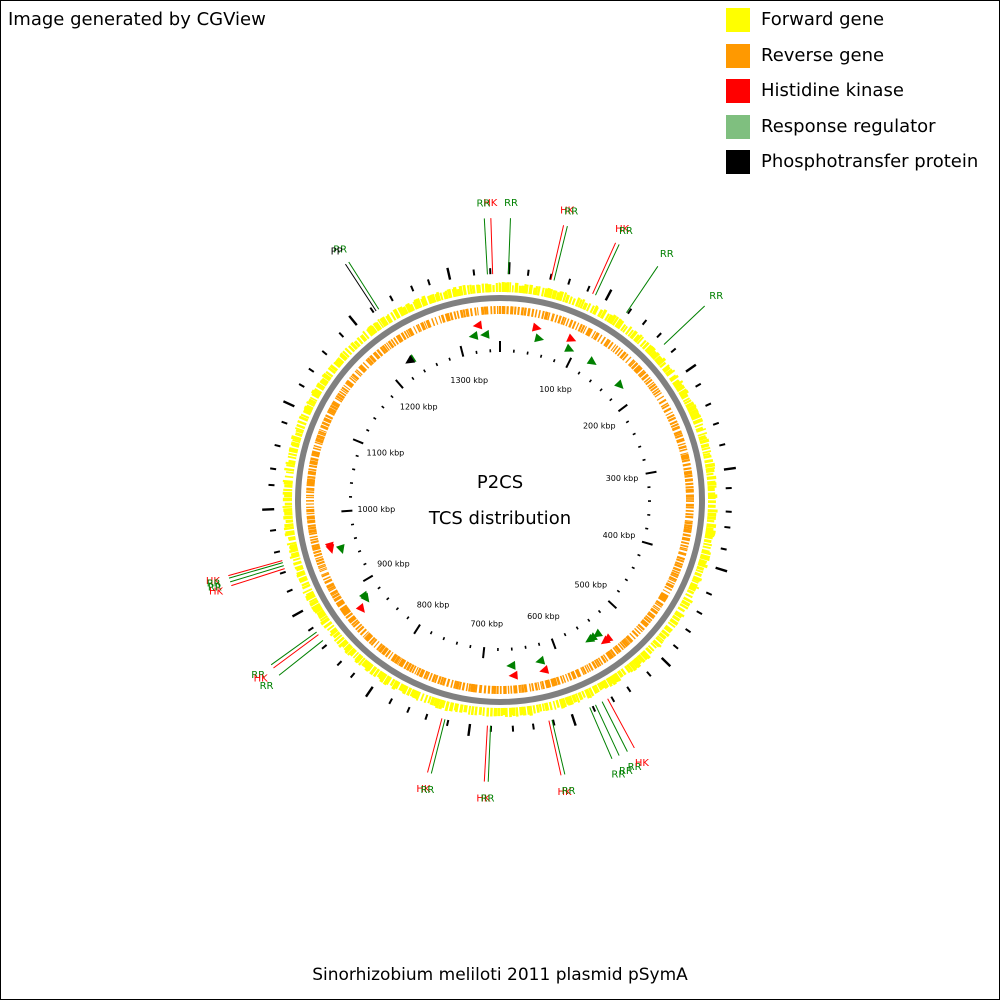  I want to click on rr-feature-marker, so click(569, 347).